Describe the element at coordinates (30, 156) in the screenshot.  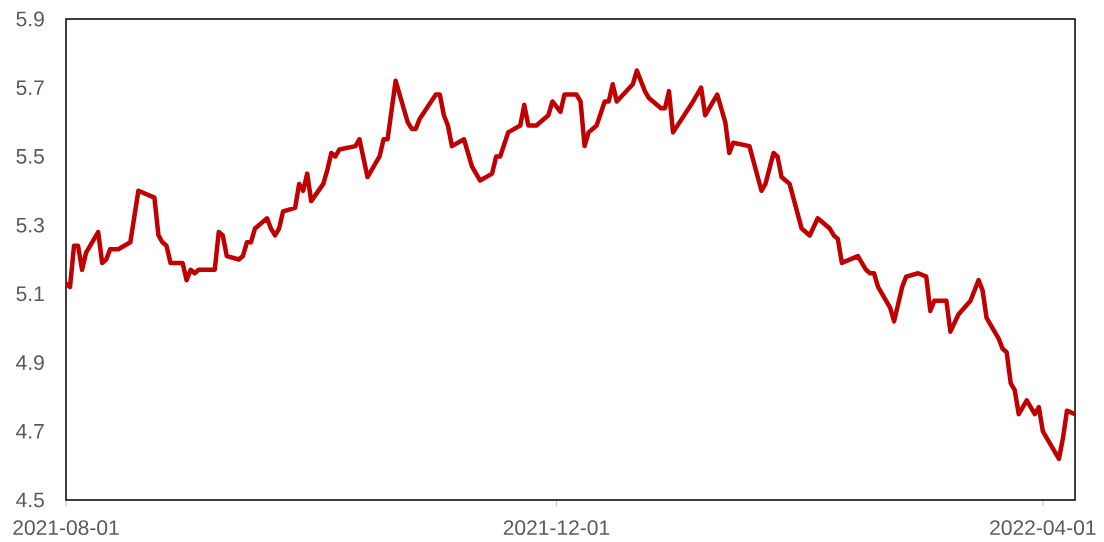
I see `y-tick-label: 5.5` at that location.